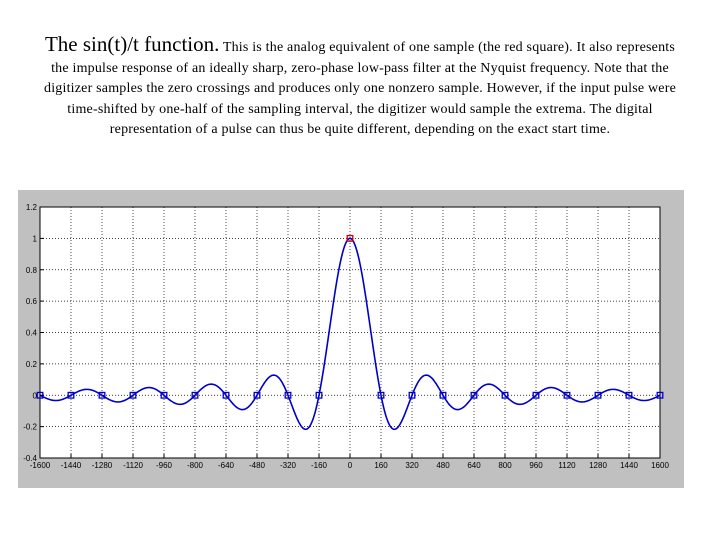  What do you see at coordinates (536, 465) in the screenshot?
I see `x-tick-label: 960` at bounding box center [536, 465].